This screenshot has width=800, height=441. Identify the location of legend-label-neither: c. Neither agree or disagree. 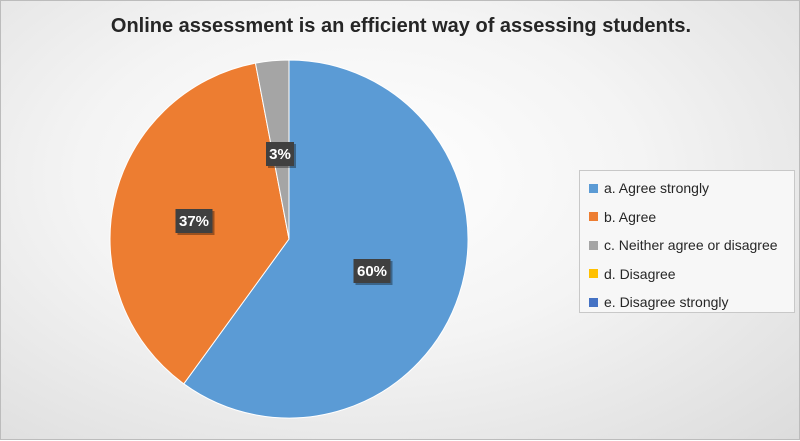
(691, 245).